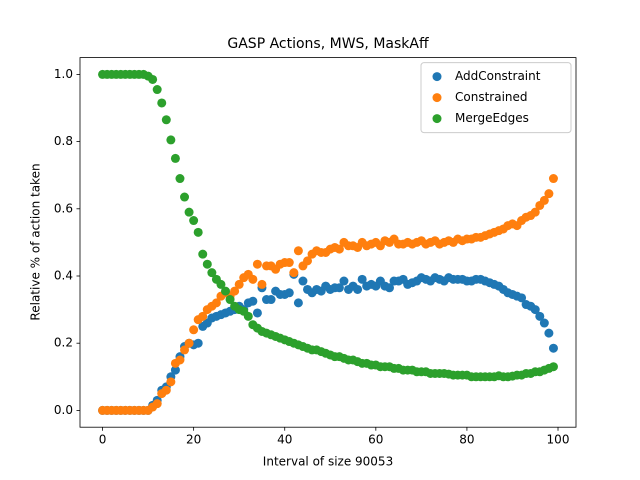 This screenshot has width=640, height=480. I want to click on legend-label: MergeEdges, so click(492, 118).